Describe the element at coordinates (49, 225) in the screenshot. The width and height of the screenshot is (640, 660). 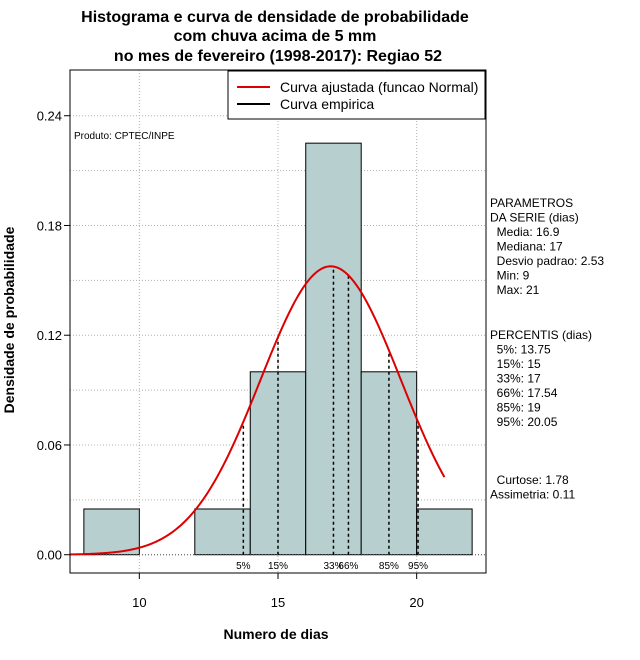
I see `y-tick-label-3: 0.18` at that location.